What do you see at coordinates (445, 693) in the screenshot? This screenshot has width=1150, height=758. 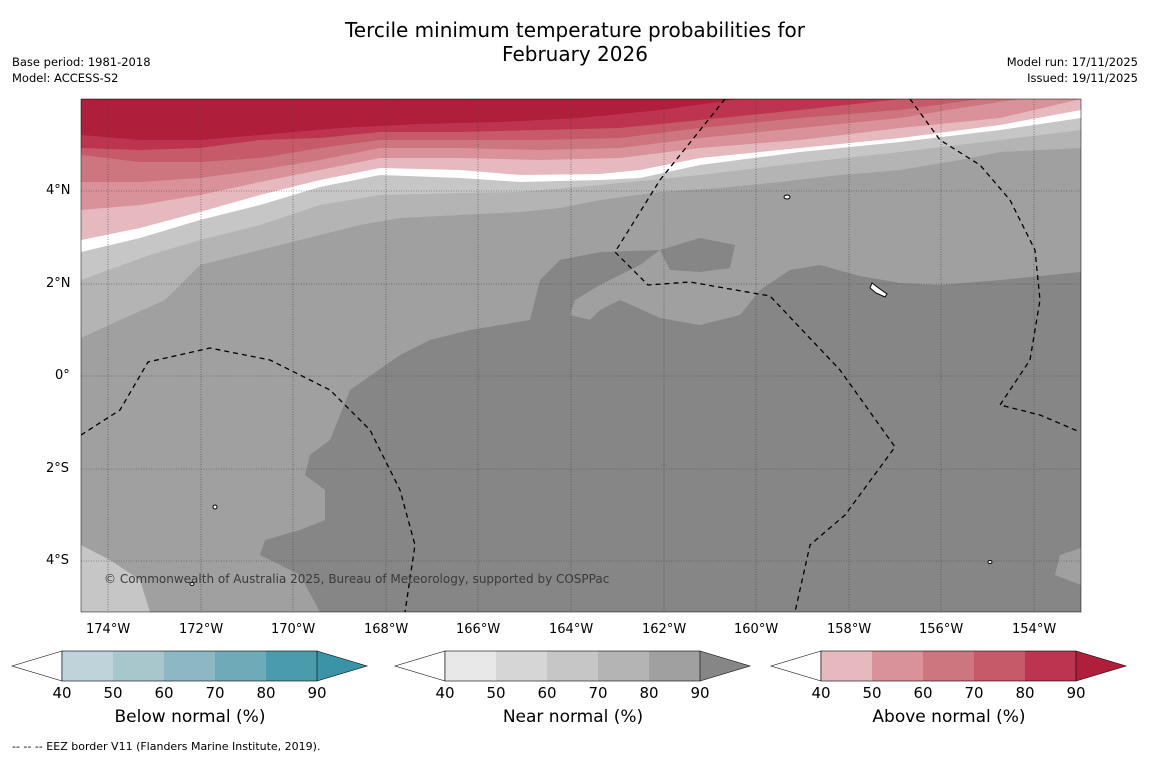 I see `cb-near-tick: 40` at bounding box center [445, 693].